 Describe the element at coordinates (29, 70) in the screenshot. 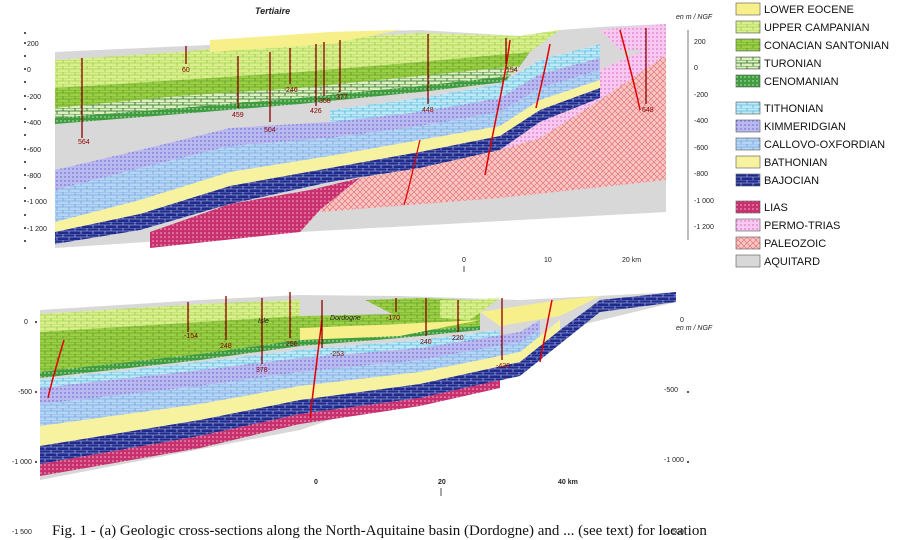

I see `top-left-tick: 0` at that location.